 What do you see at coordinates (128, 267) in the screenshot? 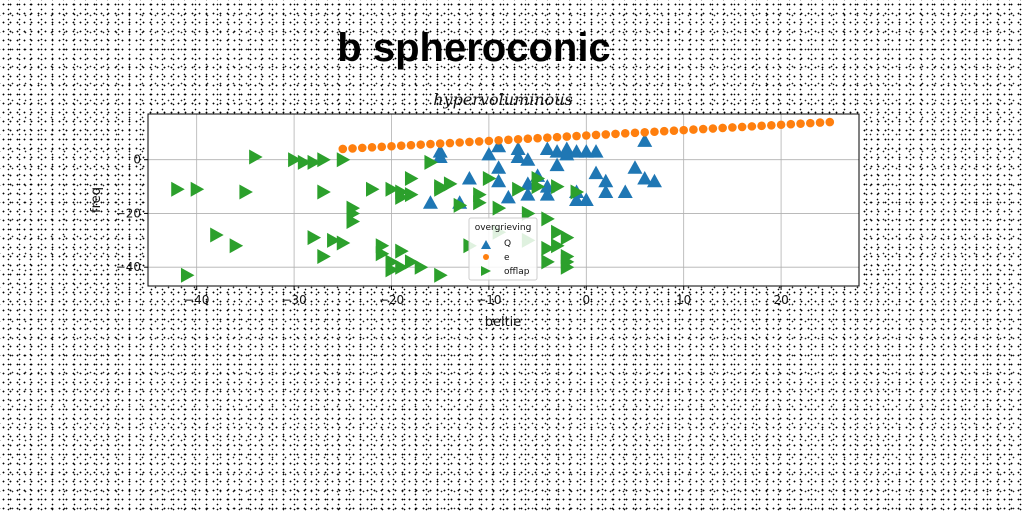
I see `y-tick-label: −40` at bounding box center [128, 267].